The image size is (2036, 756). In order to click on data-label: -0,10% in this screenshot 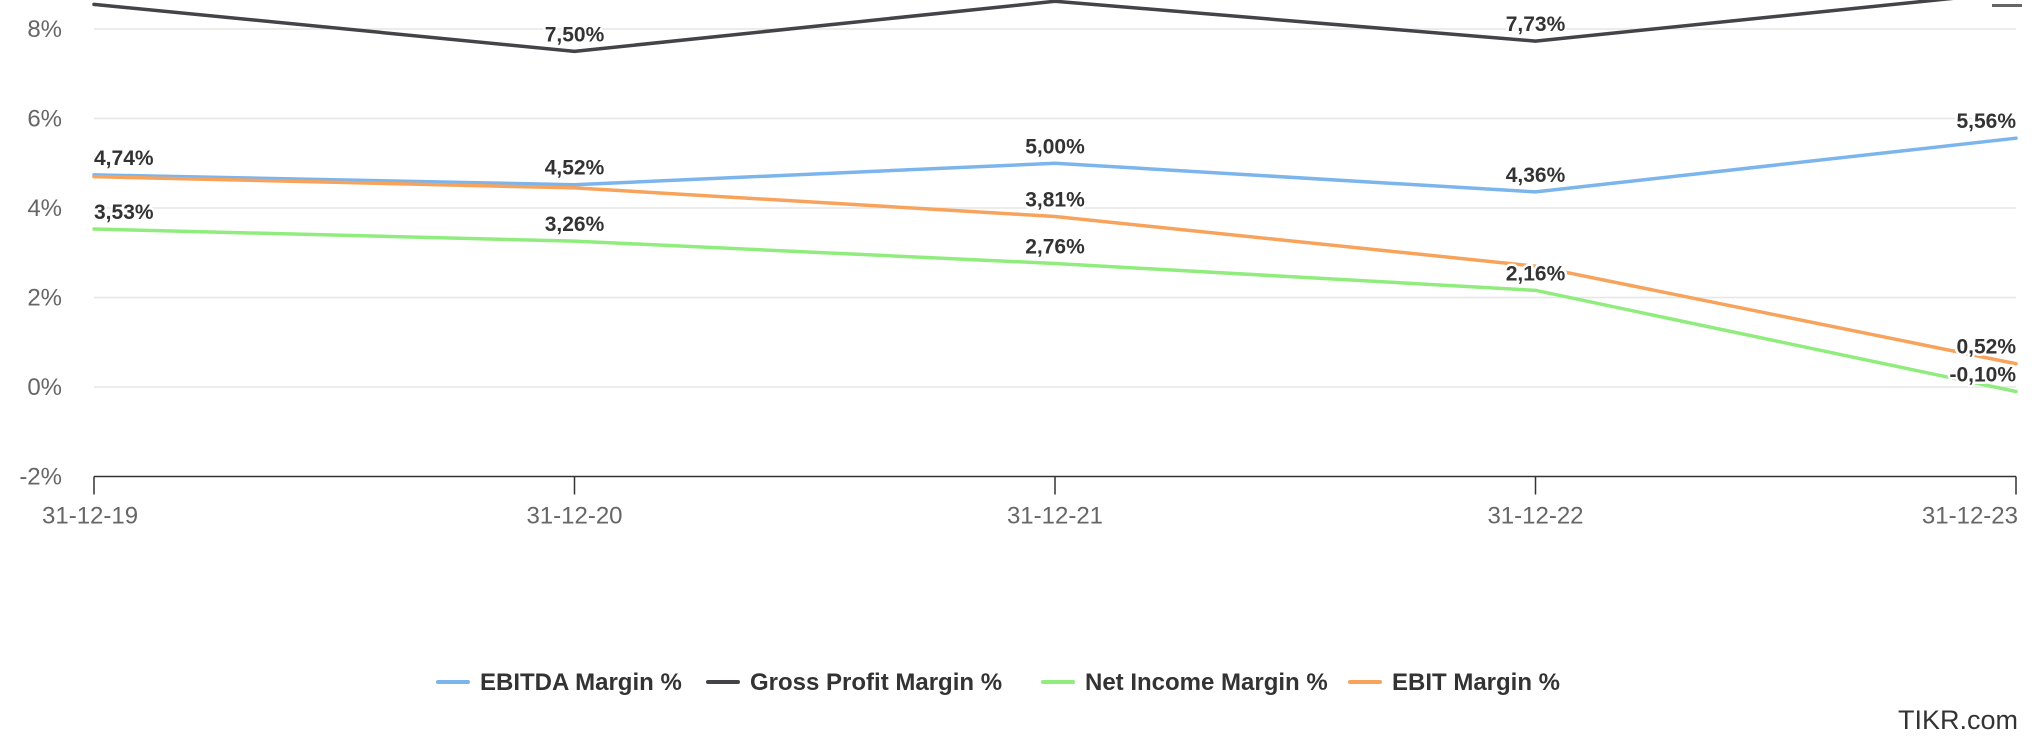, I will do `click(1982, 374)`.